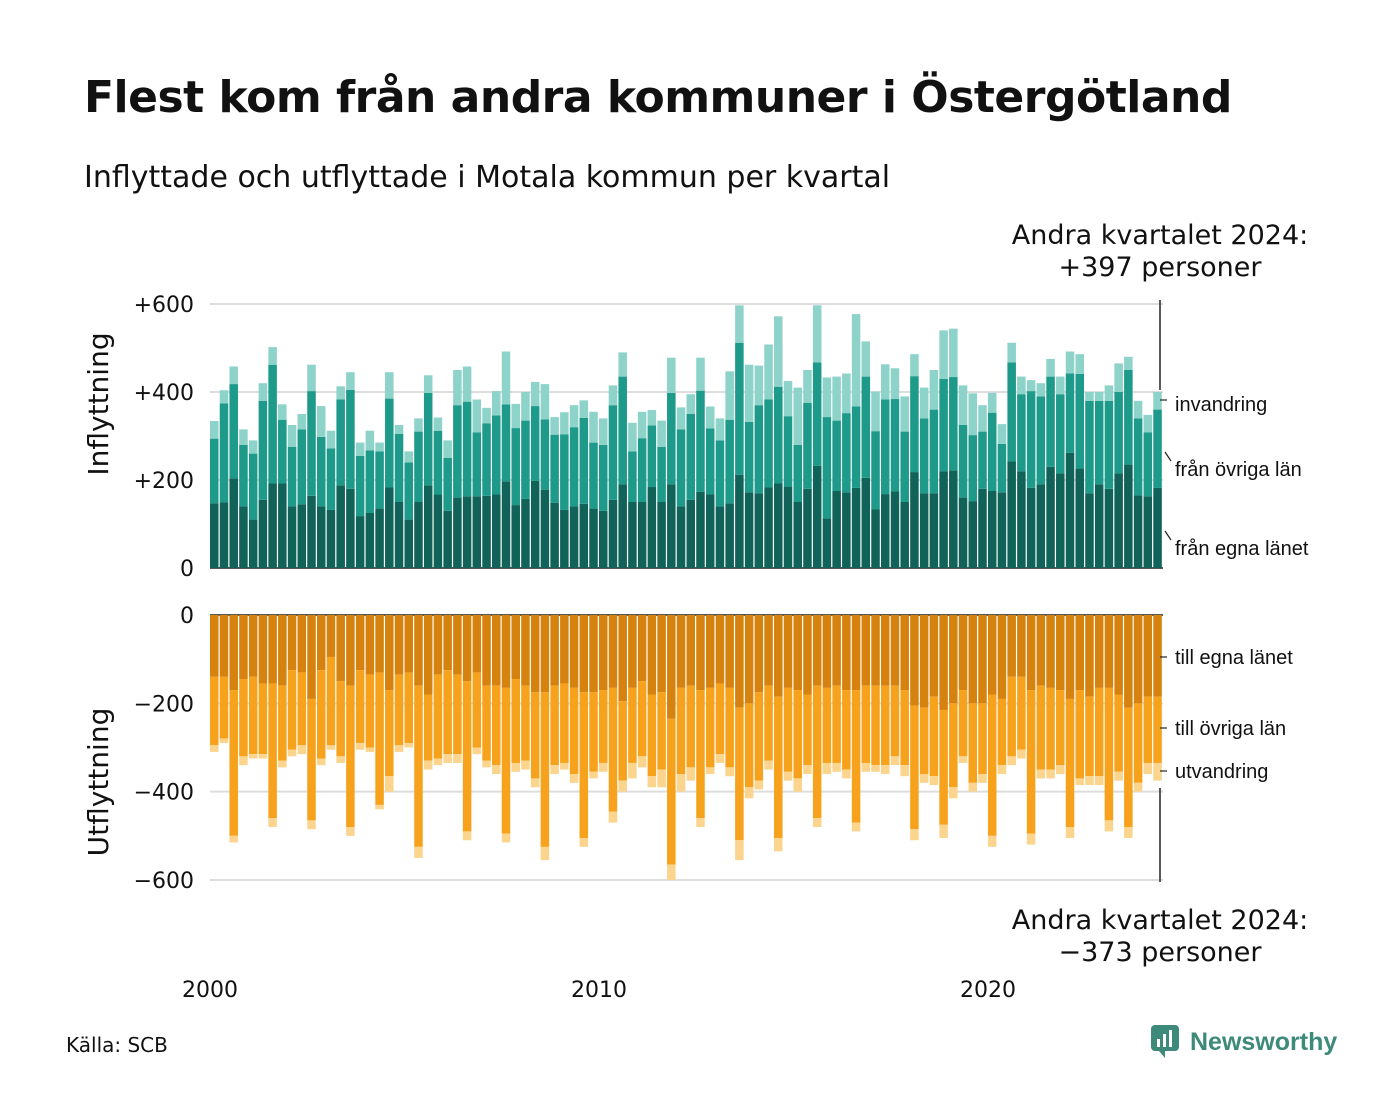 This screenshot has width=1400, height=1120. I want to click on top-ytick-label: 0, so click(187, 569).